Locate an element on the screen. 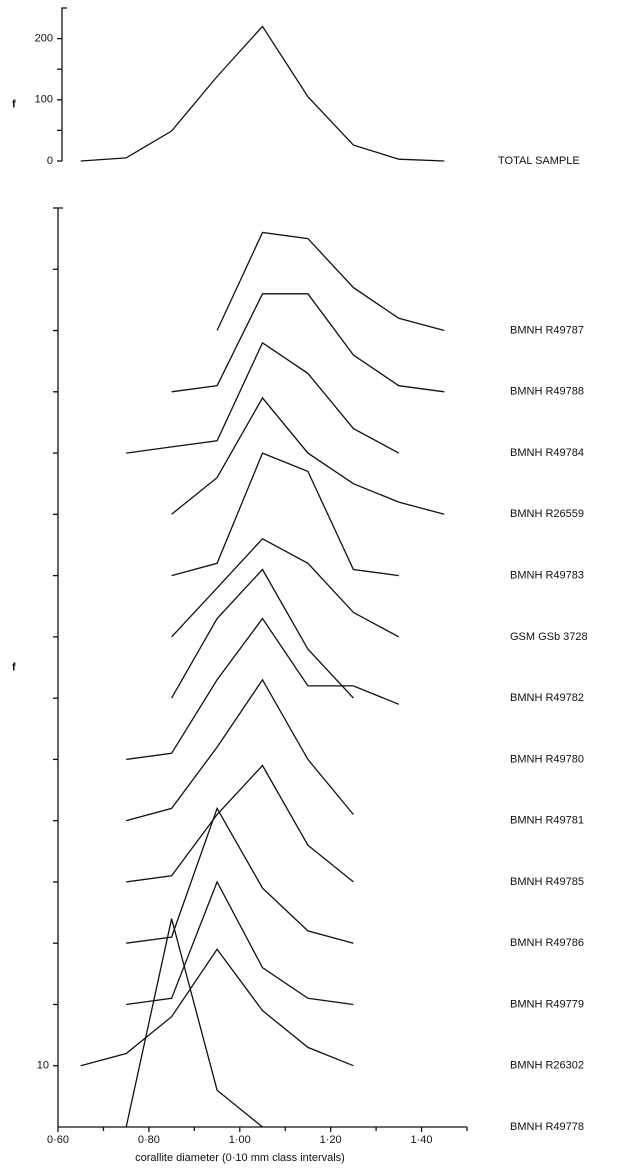 This screenshot has width=617, height=1169. y-tick-label: 0 is located at coordinates (50, 161).